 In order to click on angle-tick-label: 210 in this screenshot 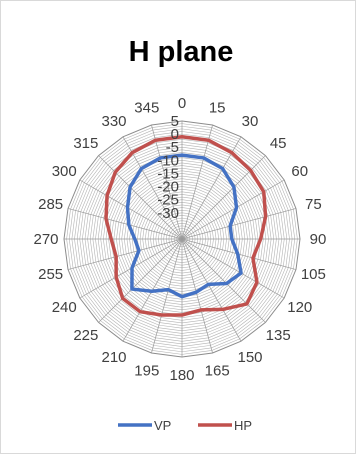, I will do `click(113, 357)`.